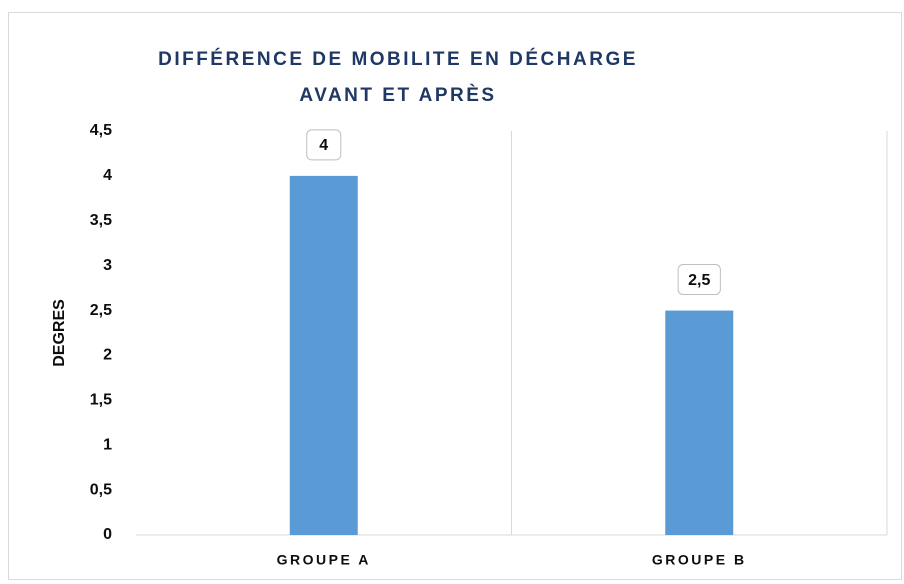  Describe the element at coordinates (324, 560) in the screenshot. I see `x-tick-label: GROUPE A` at that location.